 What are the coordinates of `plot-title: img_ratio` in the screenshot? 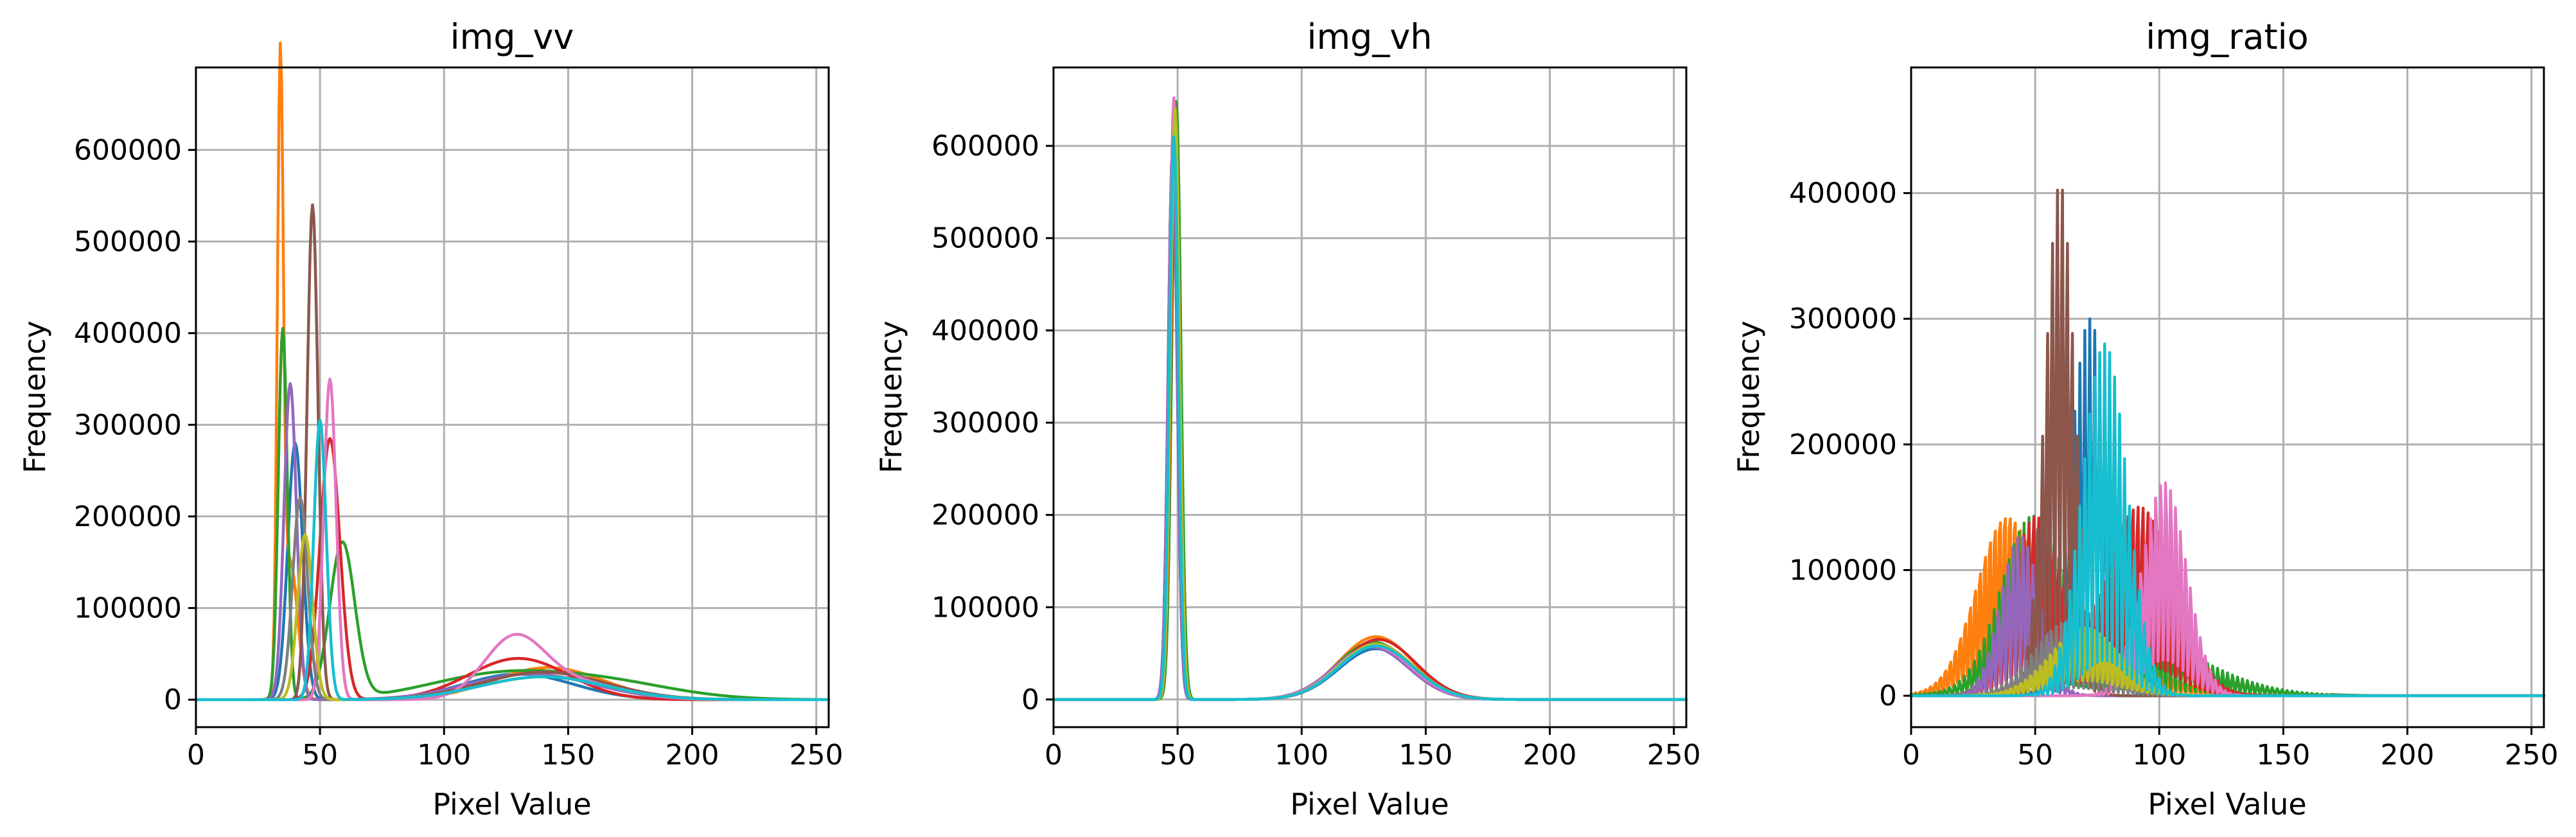 It's located at (2227, 37).